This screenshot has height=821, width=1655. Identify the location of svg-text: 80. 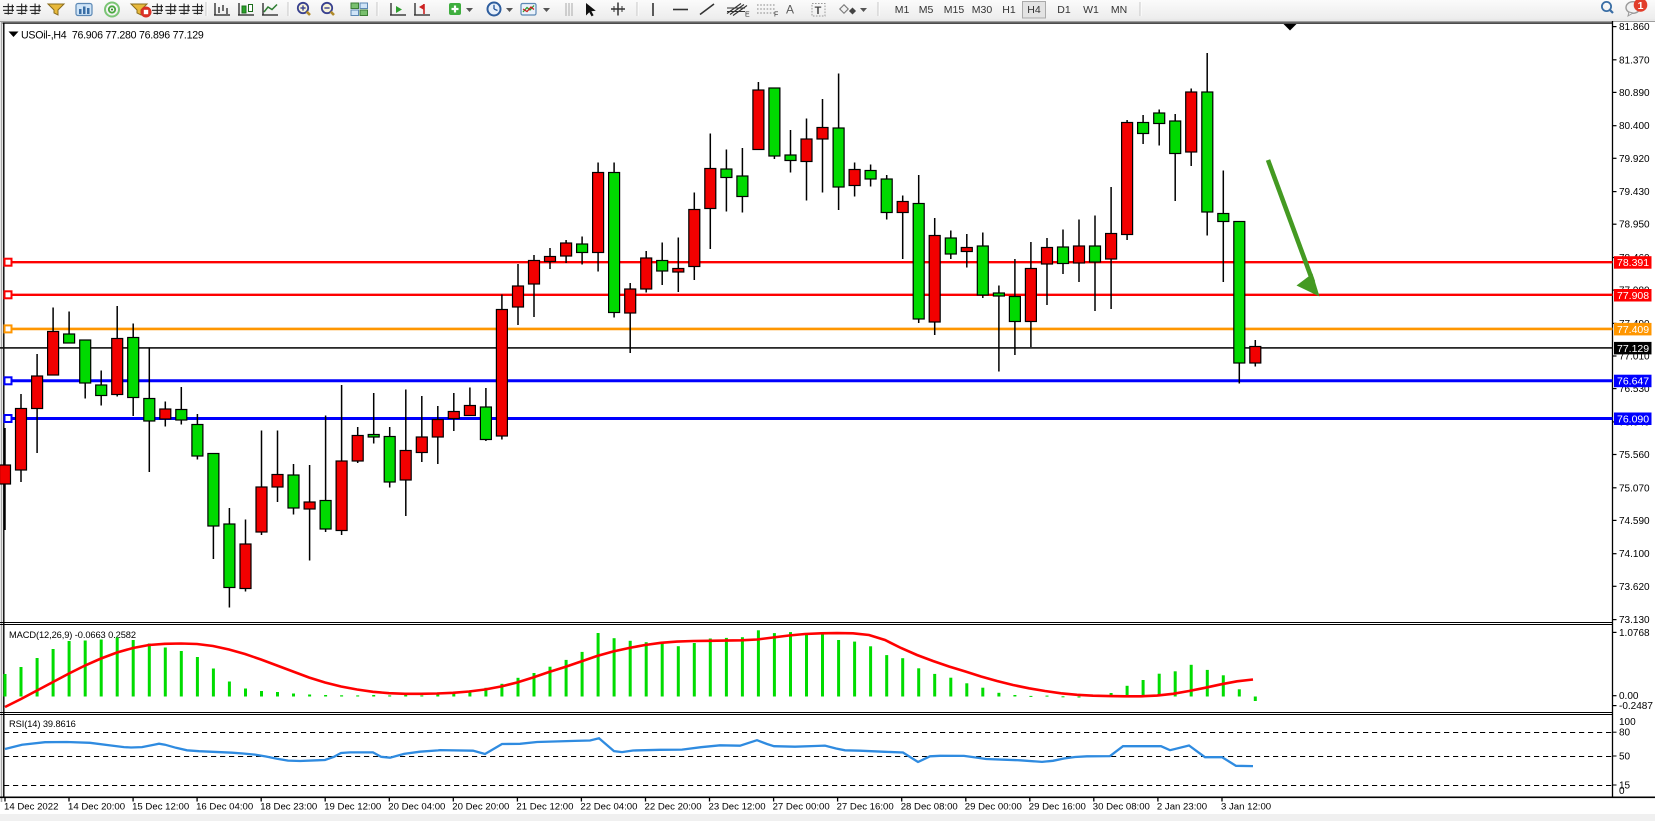
(1625, 733).